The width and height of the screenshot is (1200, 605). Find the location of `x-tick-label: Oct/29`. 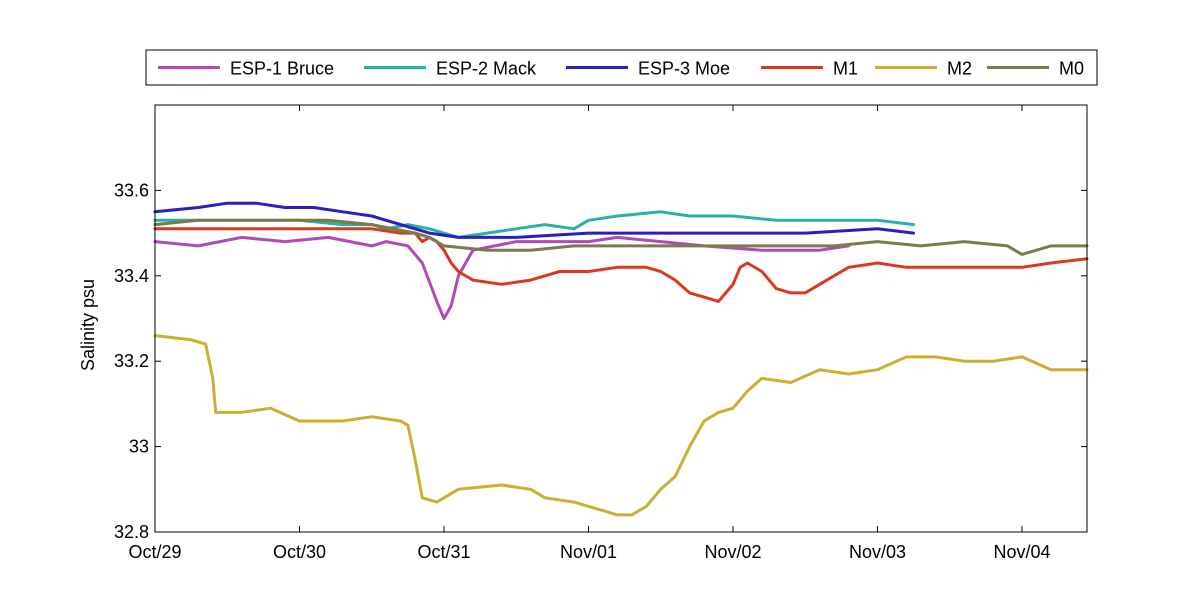

x-tick-label: Oct/29 is located at coordinates (154, 552).